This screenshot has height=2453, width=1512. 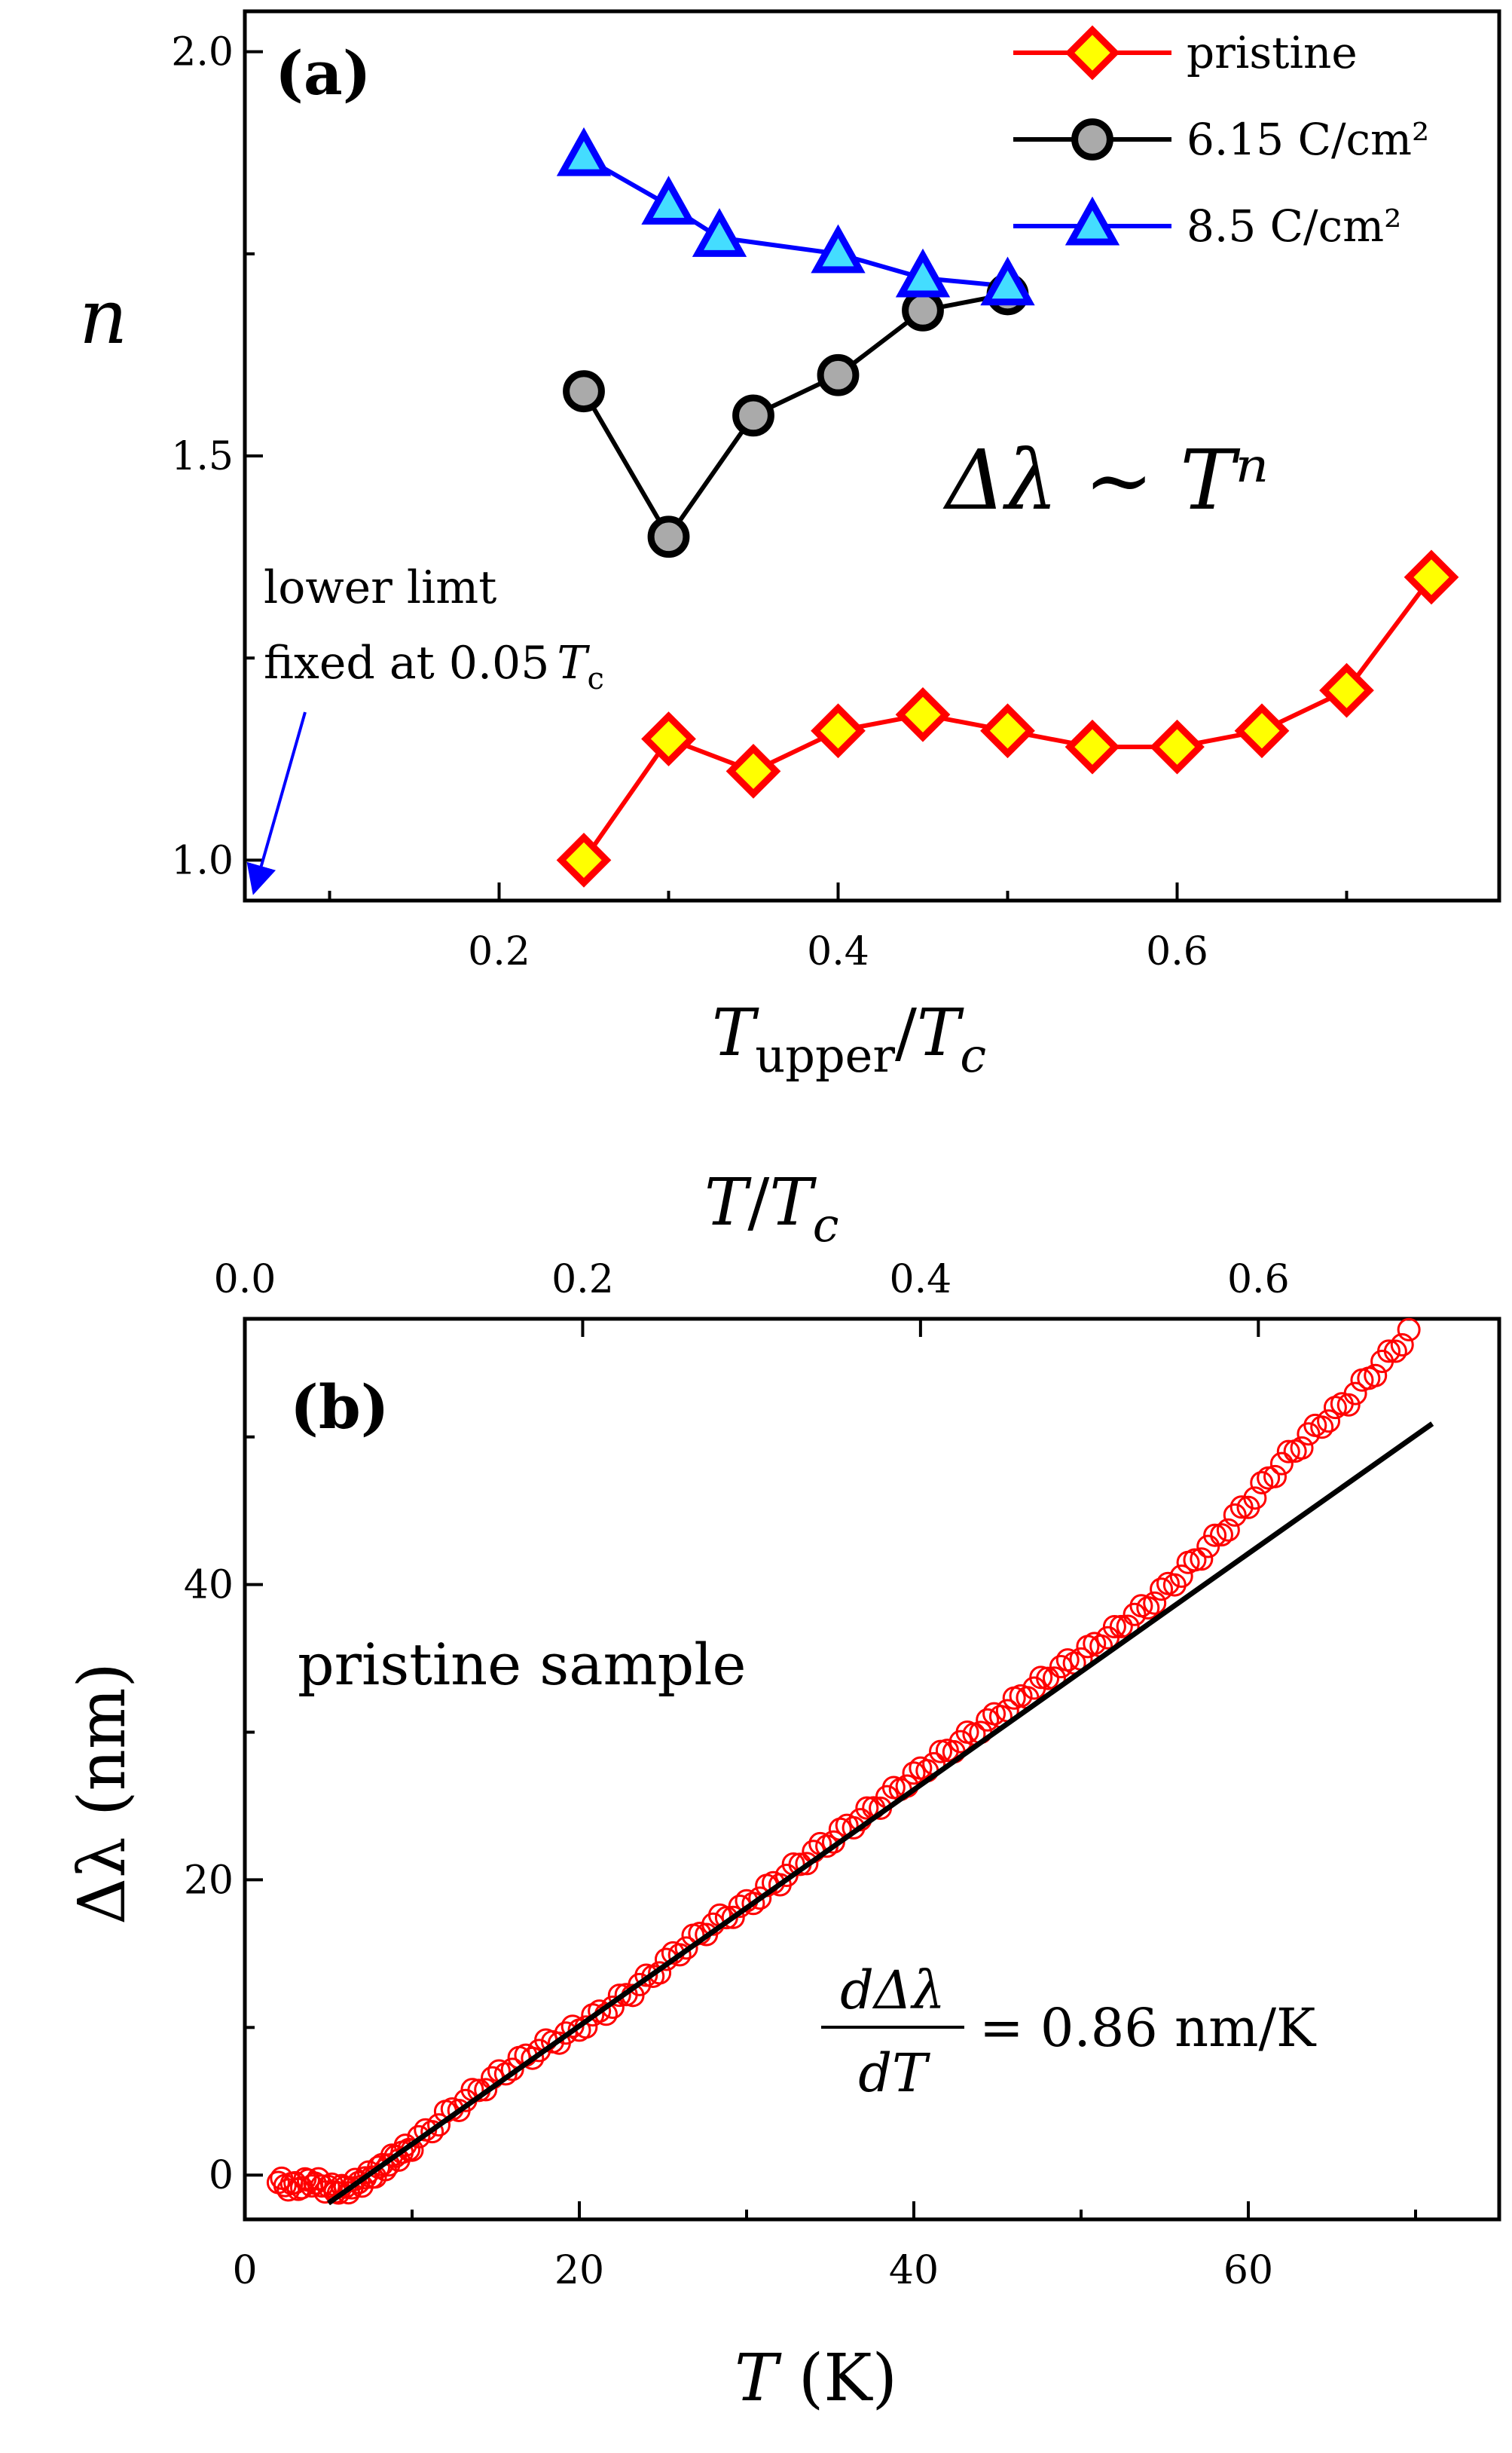 I want to click on legend-label: 6.15 C/cm², so click(x=1308, y=139).